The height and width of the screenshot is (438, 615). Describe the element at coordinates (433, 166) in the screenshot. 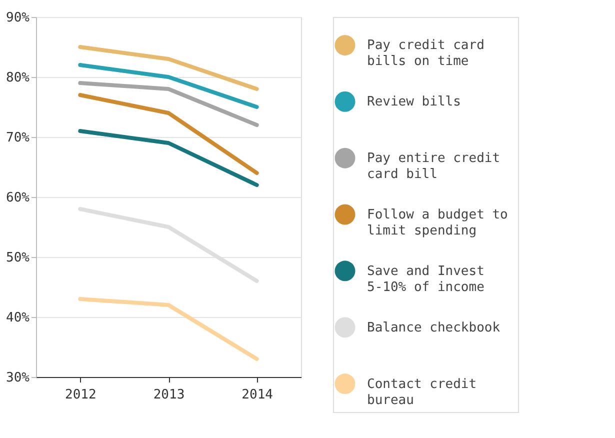

I see `legend-label: Pay entire credit card bill` at that location.